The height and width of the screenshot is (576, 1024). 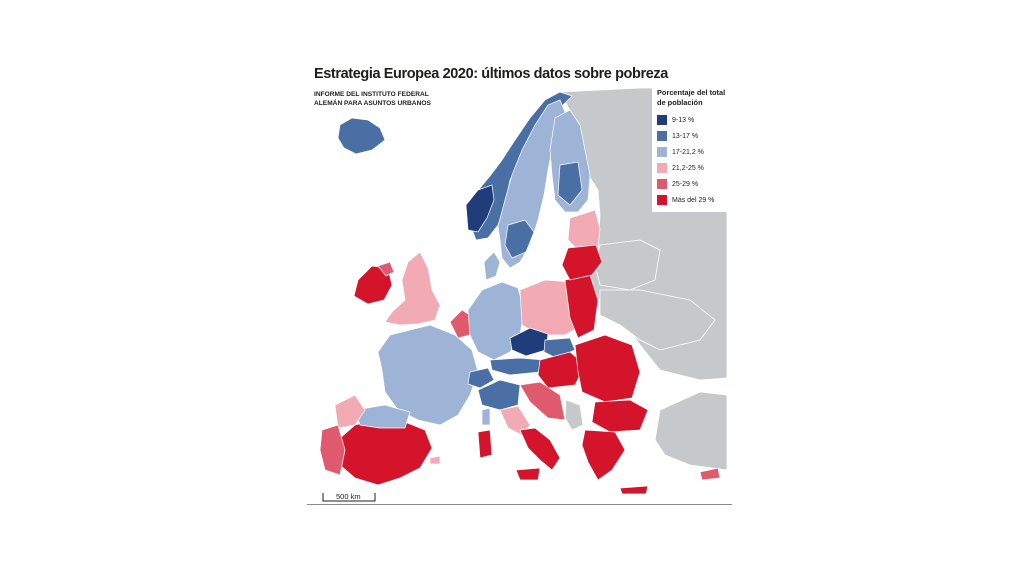 I want to click on legend-label: 13-17 %, so click(x=685, y=136).